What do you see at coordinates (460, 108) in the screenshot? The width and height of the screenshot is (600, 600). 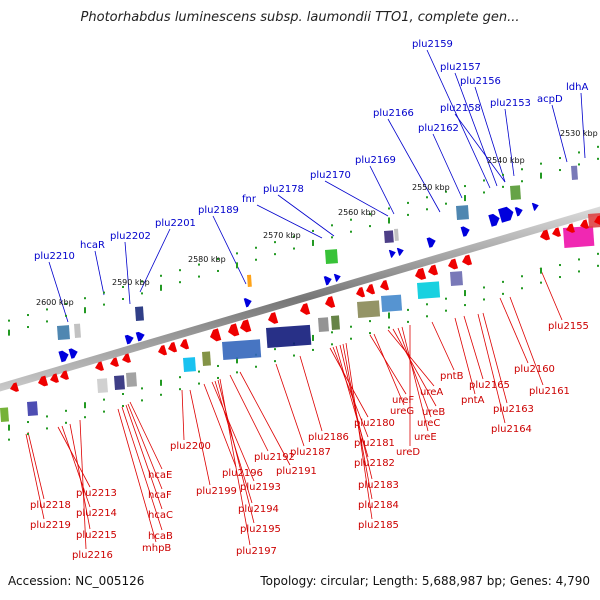 I see `gene-label: plu2158` at bounding box center [460, 108].